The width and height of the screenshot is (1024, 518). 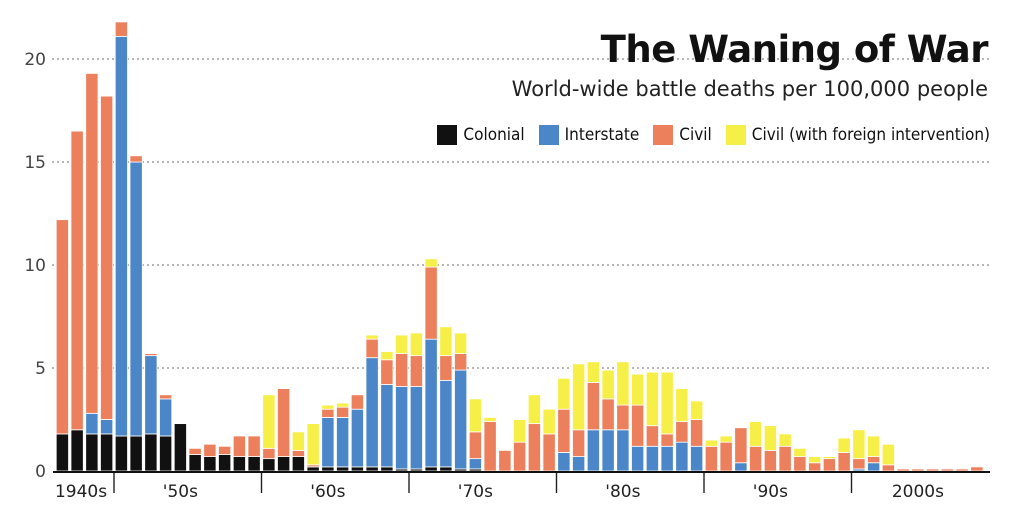 What do you see at coordinates (239, 464) in the screenshot?
I see `bar-colonial-1958` at bounding box center [239, 464].